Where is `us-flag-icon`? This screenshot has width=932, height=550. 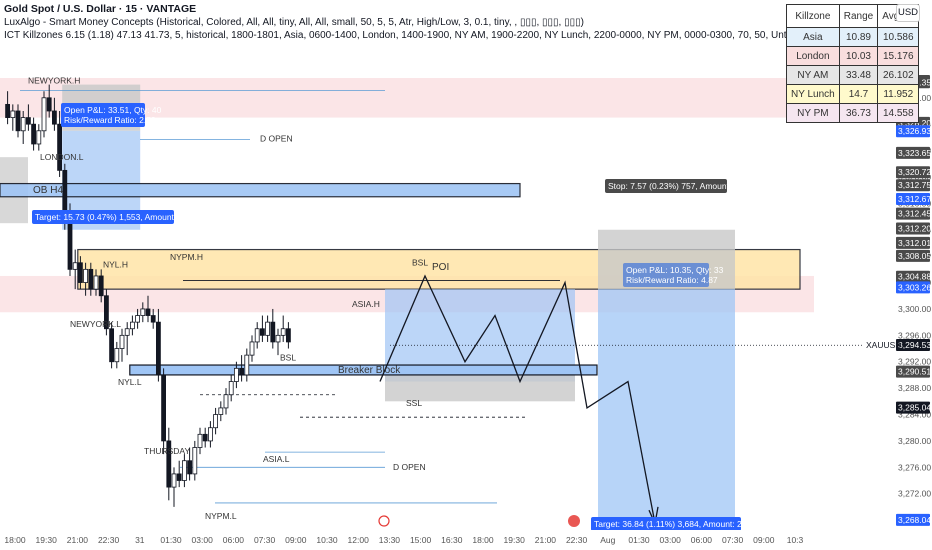
us-flag-icon is located at coordinates (574, 521).